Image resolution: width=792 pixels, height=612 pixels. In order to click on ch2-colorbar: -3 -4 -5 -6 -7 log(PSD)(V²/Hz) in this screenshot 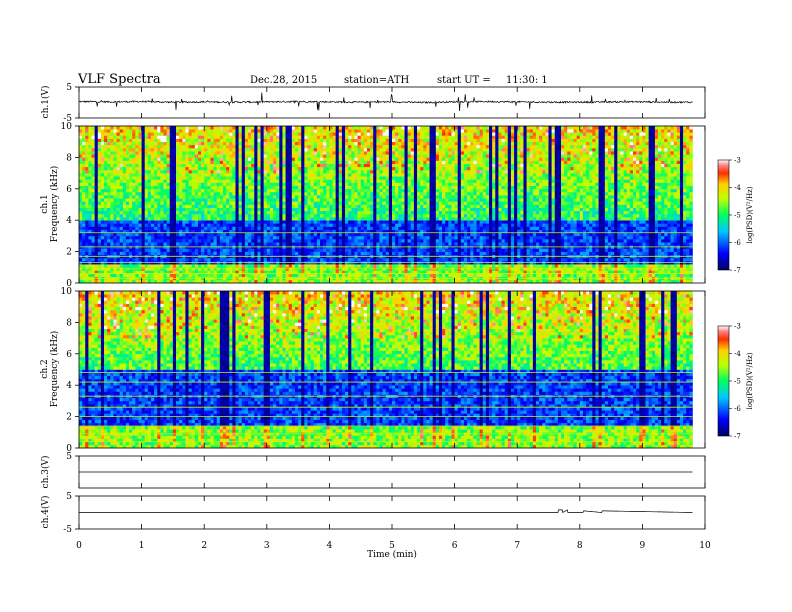, I will do `click(735, 382)`.